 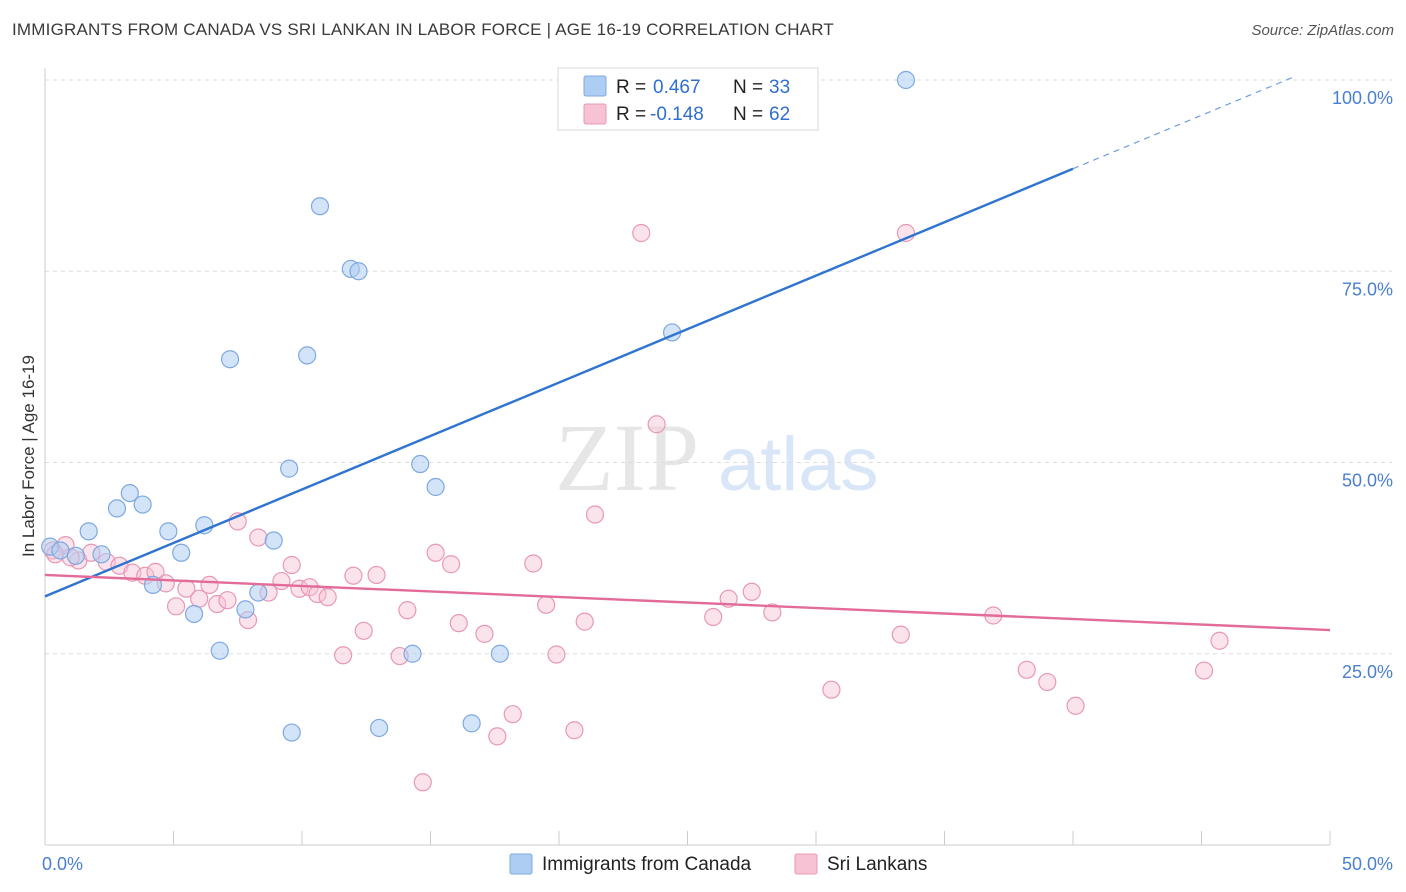 What do you see at coordinates (1362, 98) in the screenshot?
I see `y-tick-label: 100.0%` at bounding box center [1362, 98].